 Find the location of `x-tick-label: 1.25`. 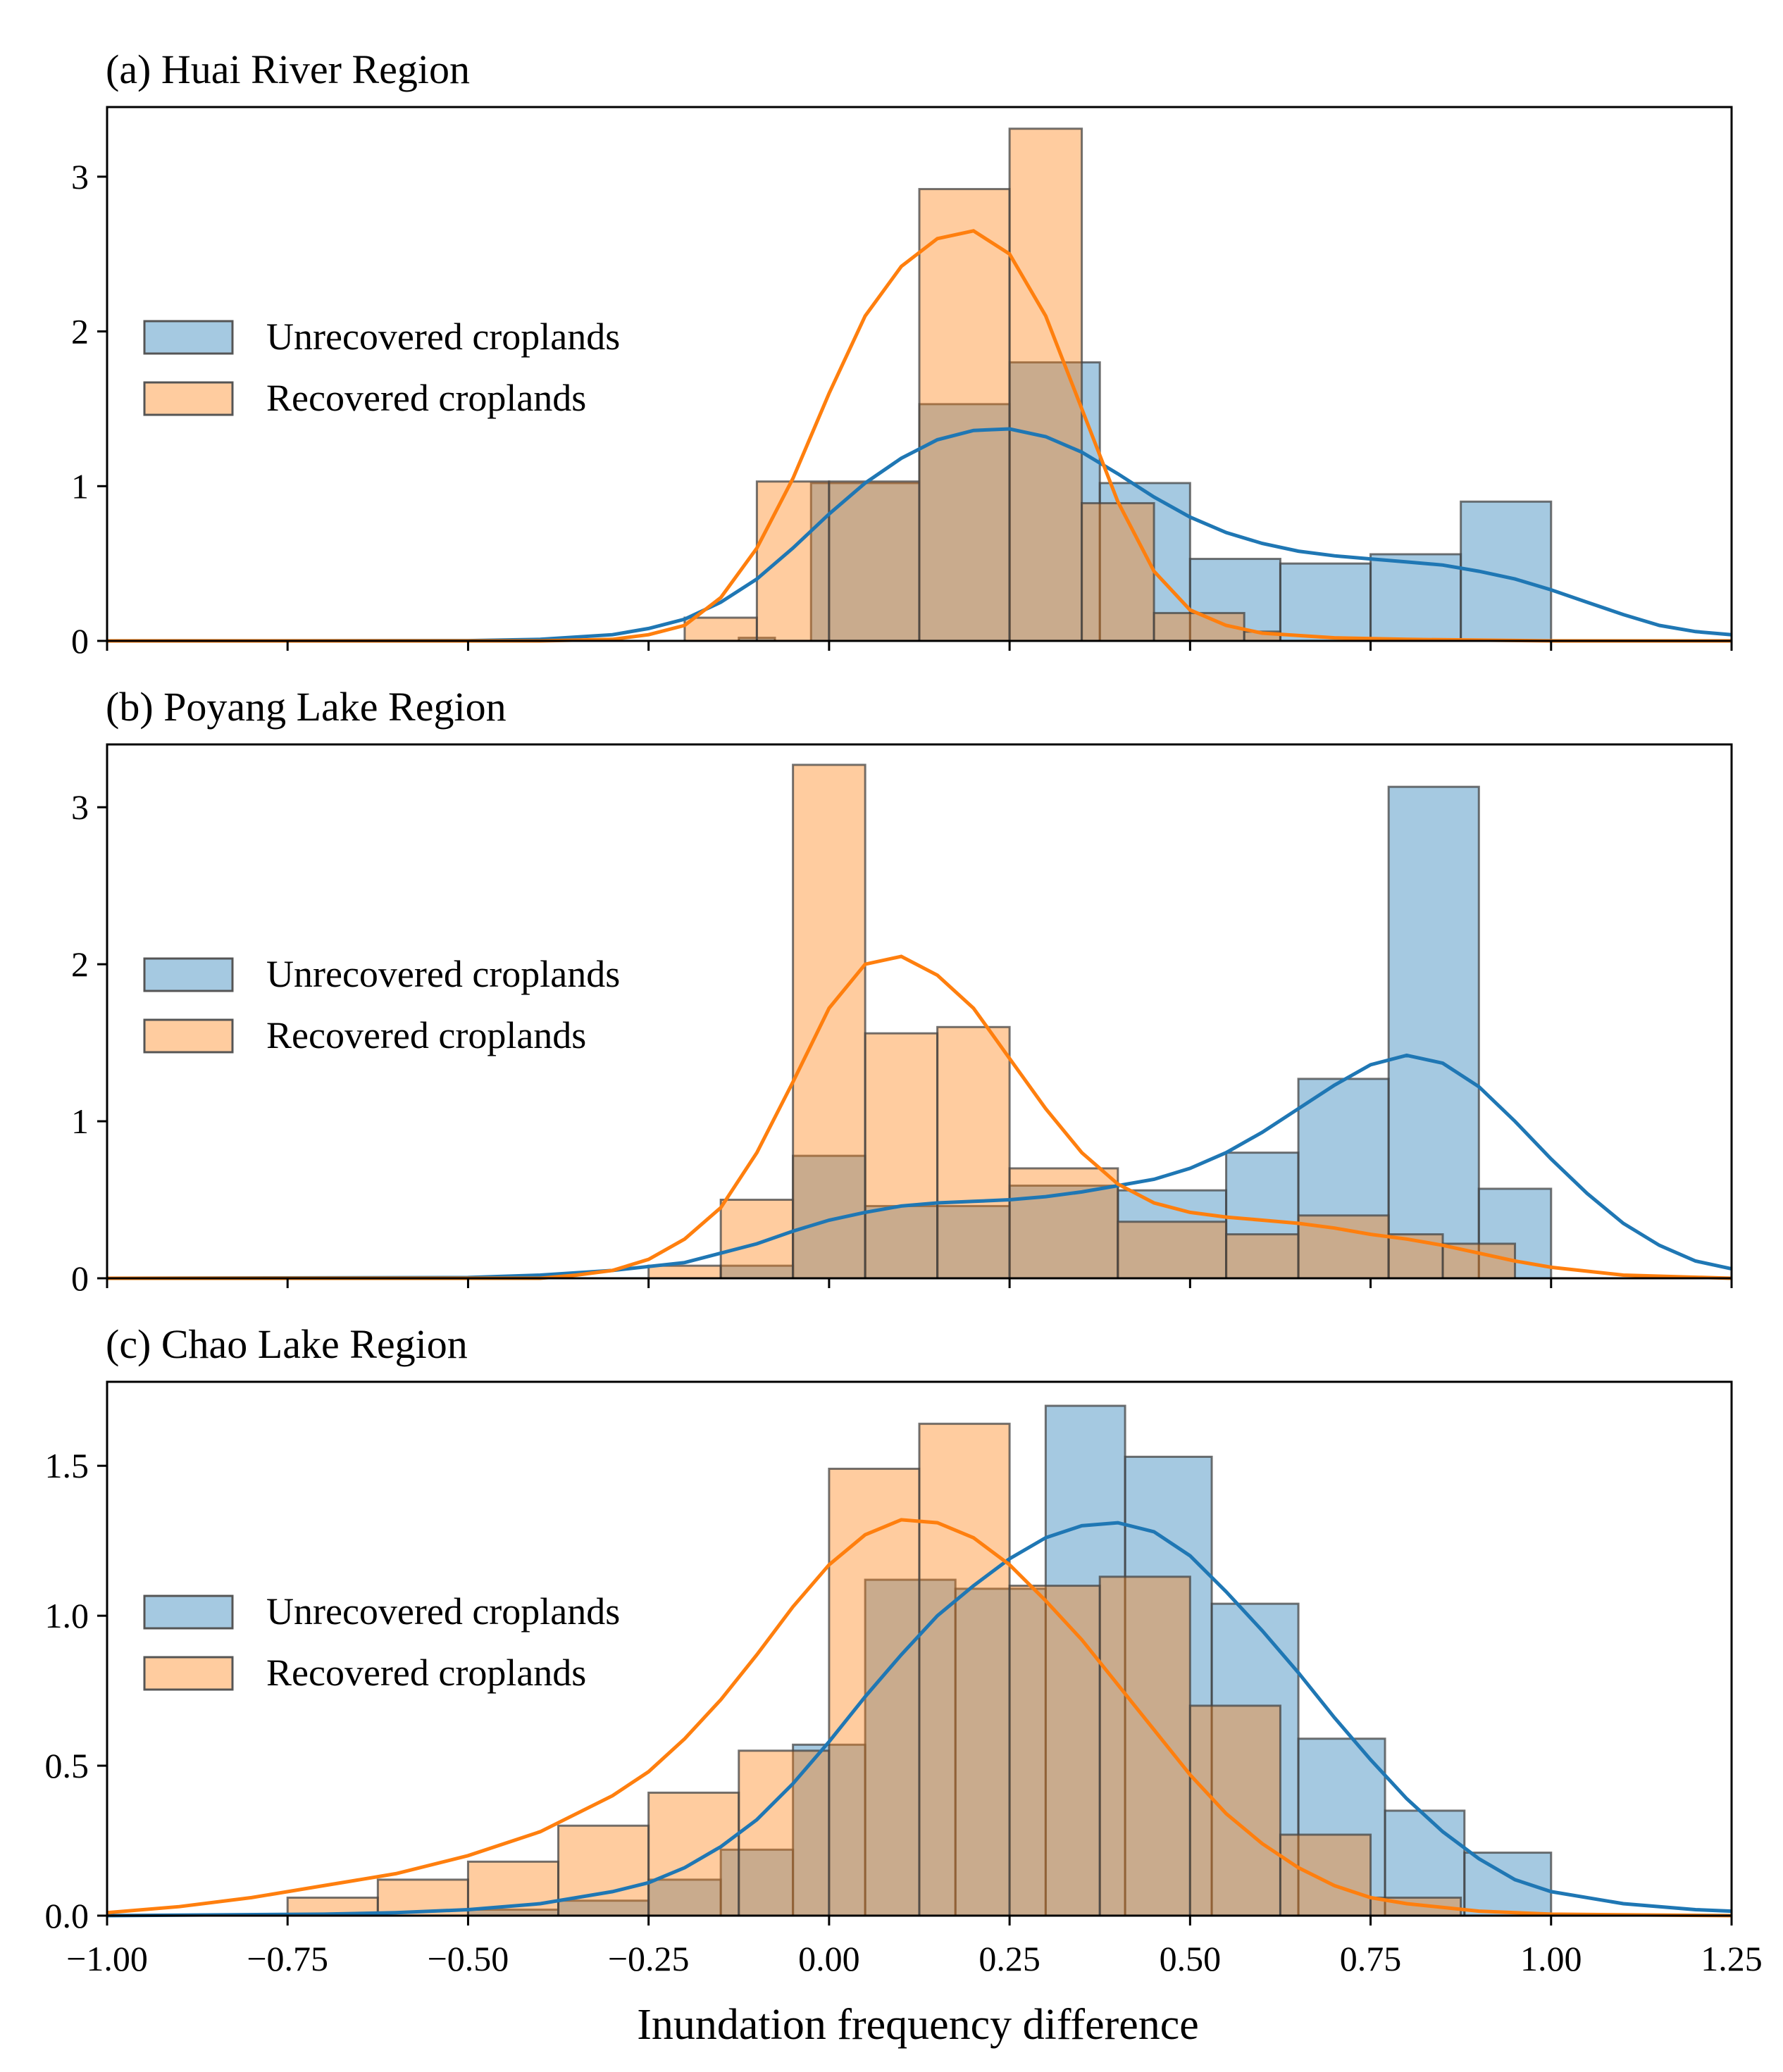

x-tick-label: 1.25 is located at coordinates (1732, 1958).